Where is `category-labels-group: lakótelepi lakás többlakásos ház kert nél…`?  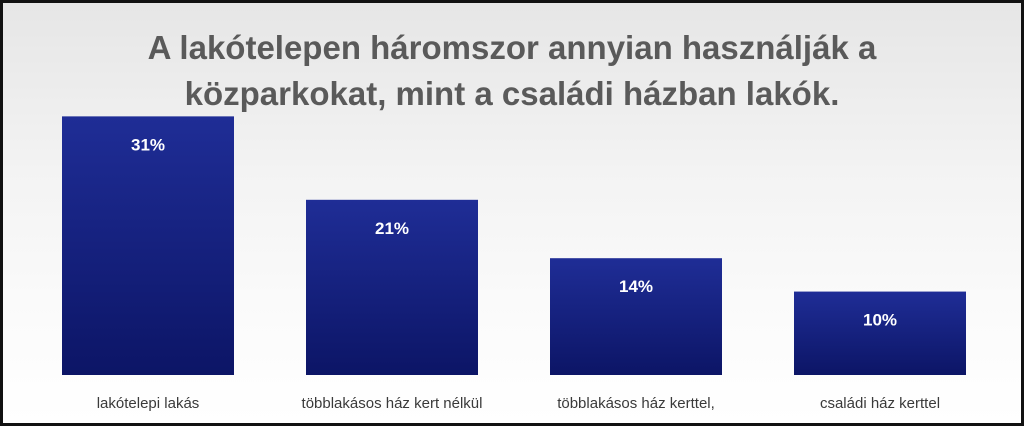 category-labels-group: lakótelepi lakás többlakásos ház kert nél… is located at coordinates (518, 403).